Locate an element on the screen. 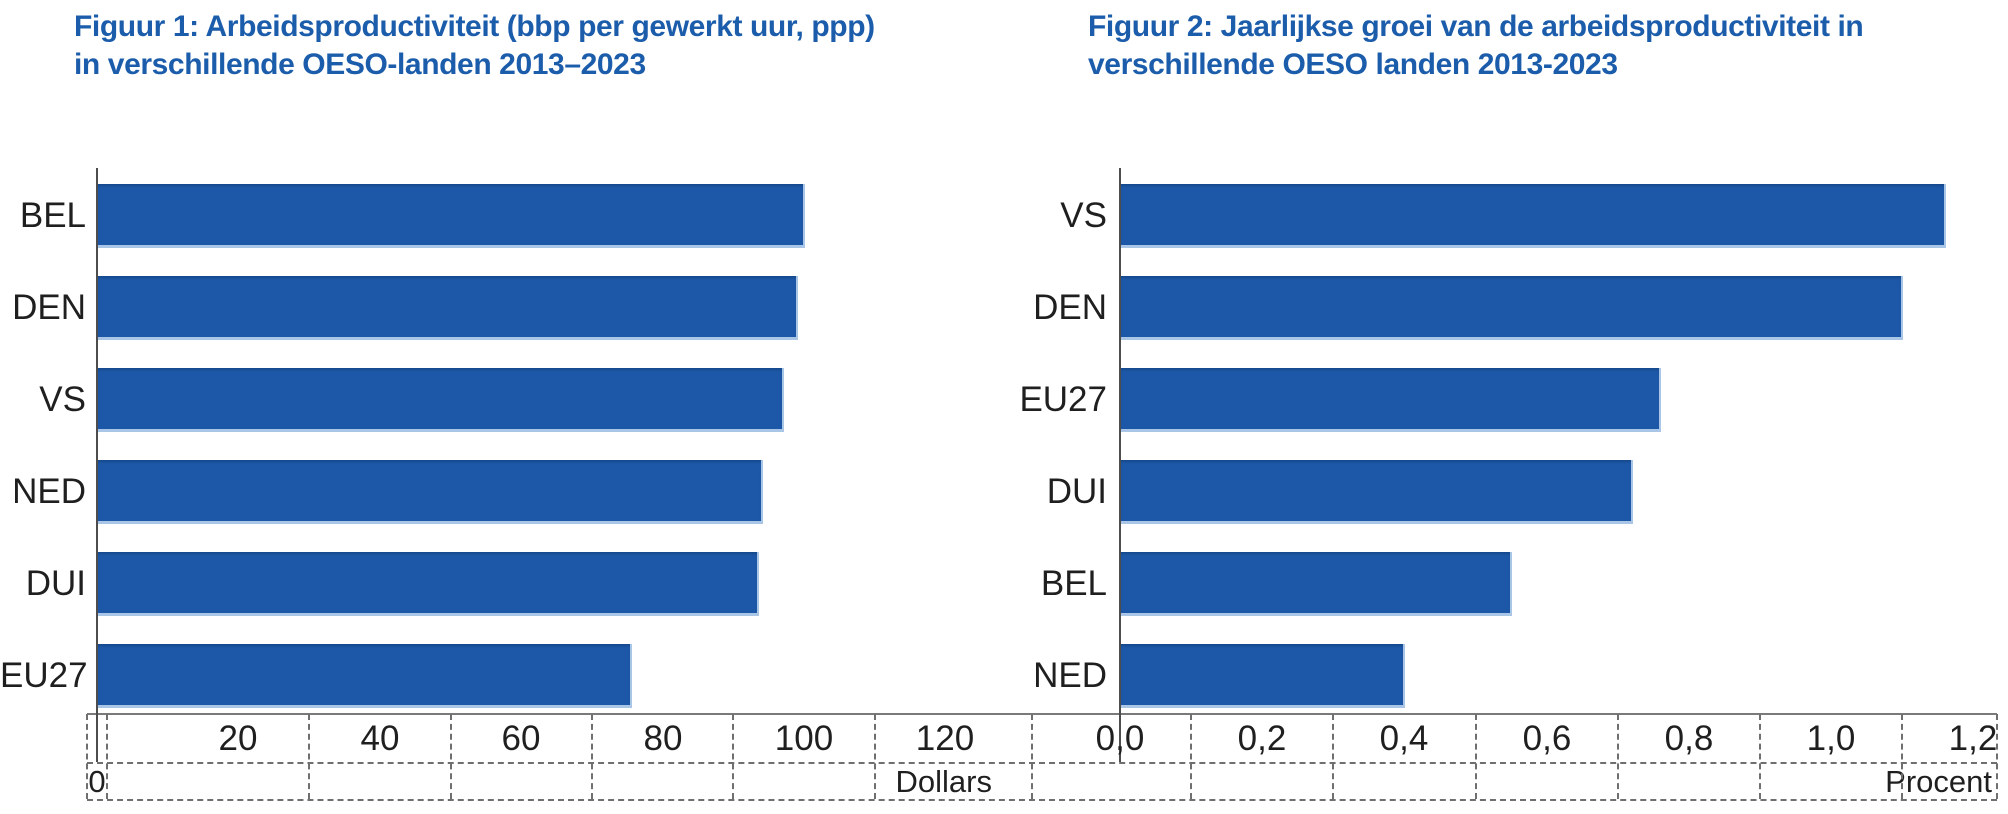  x-tick-label: 60 is located at coordinates (521, 738).